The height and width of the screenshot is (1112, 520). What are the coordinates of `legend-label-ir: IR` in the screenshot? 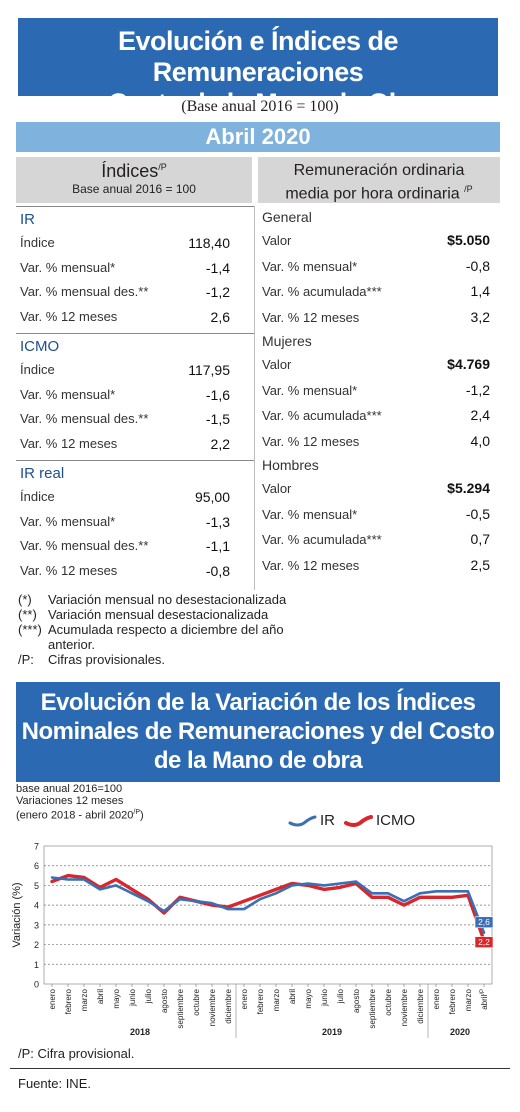 It's located at (327, 820).